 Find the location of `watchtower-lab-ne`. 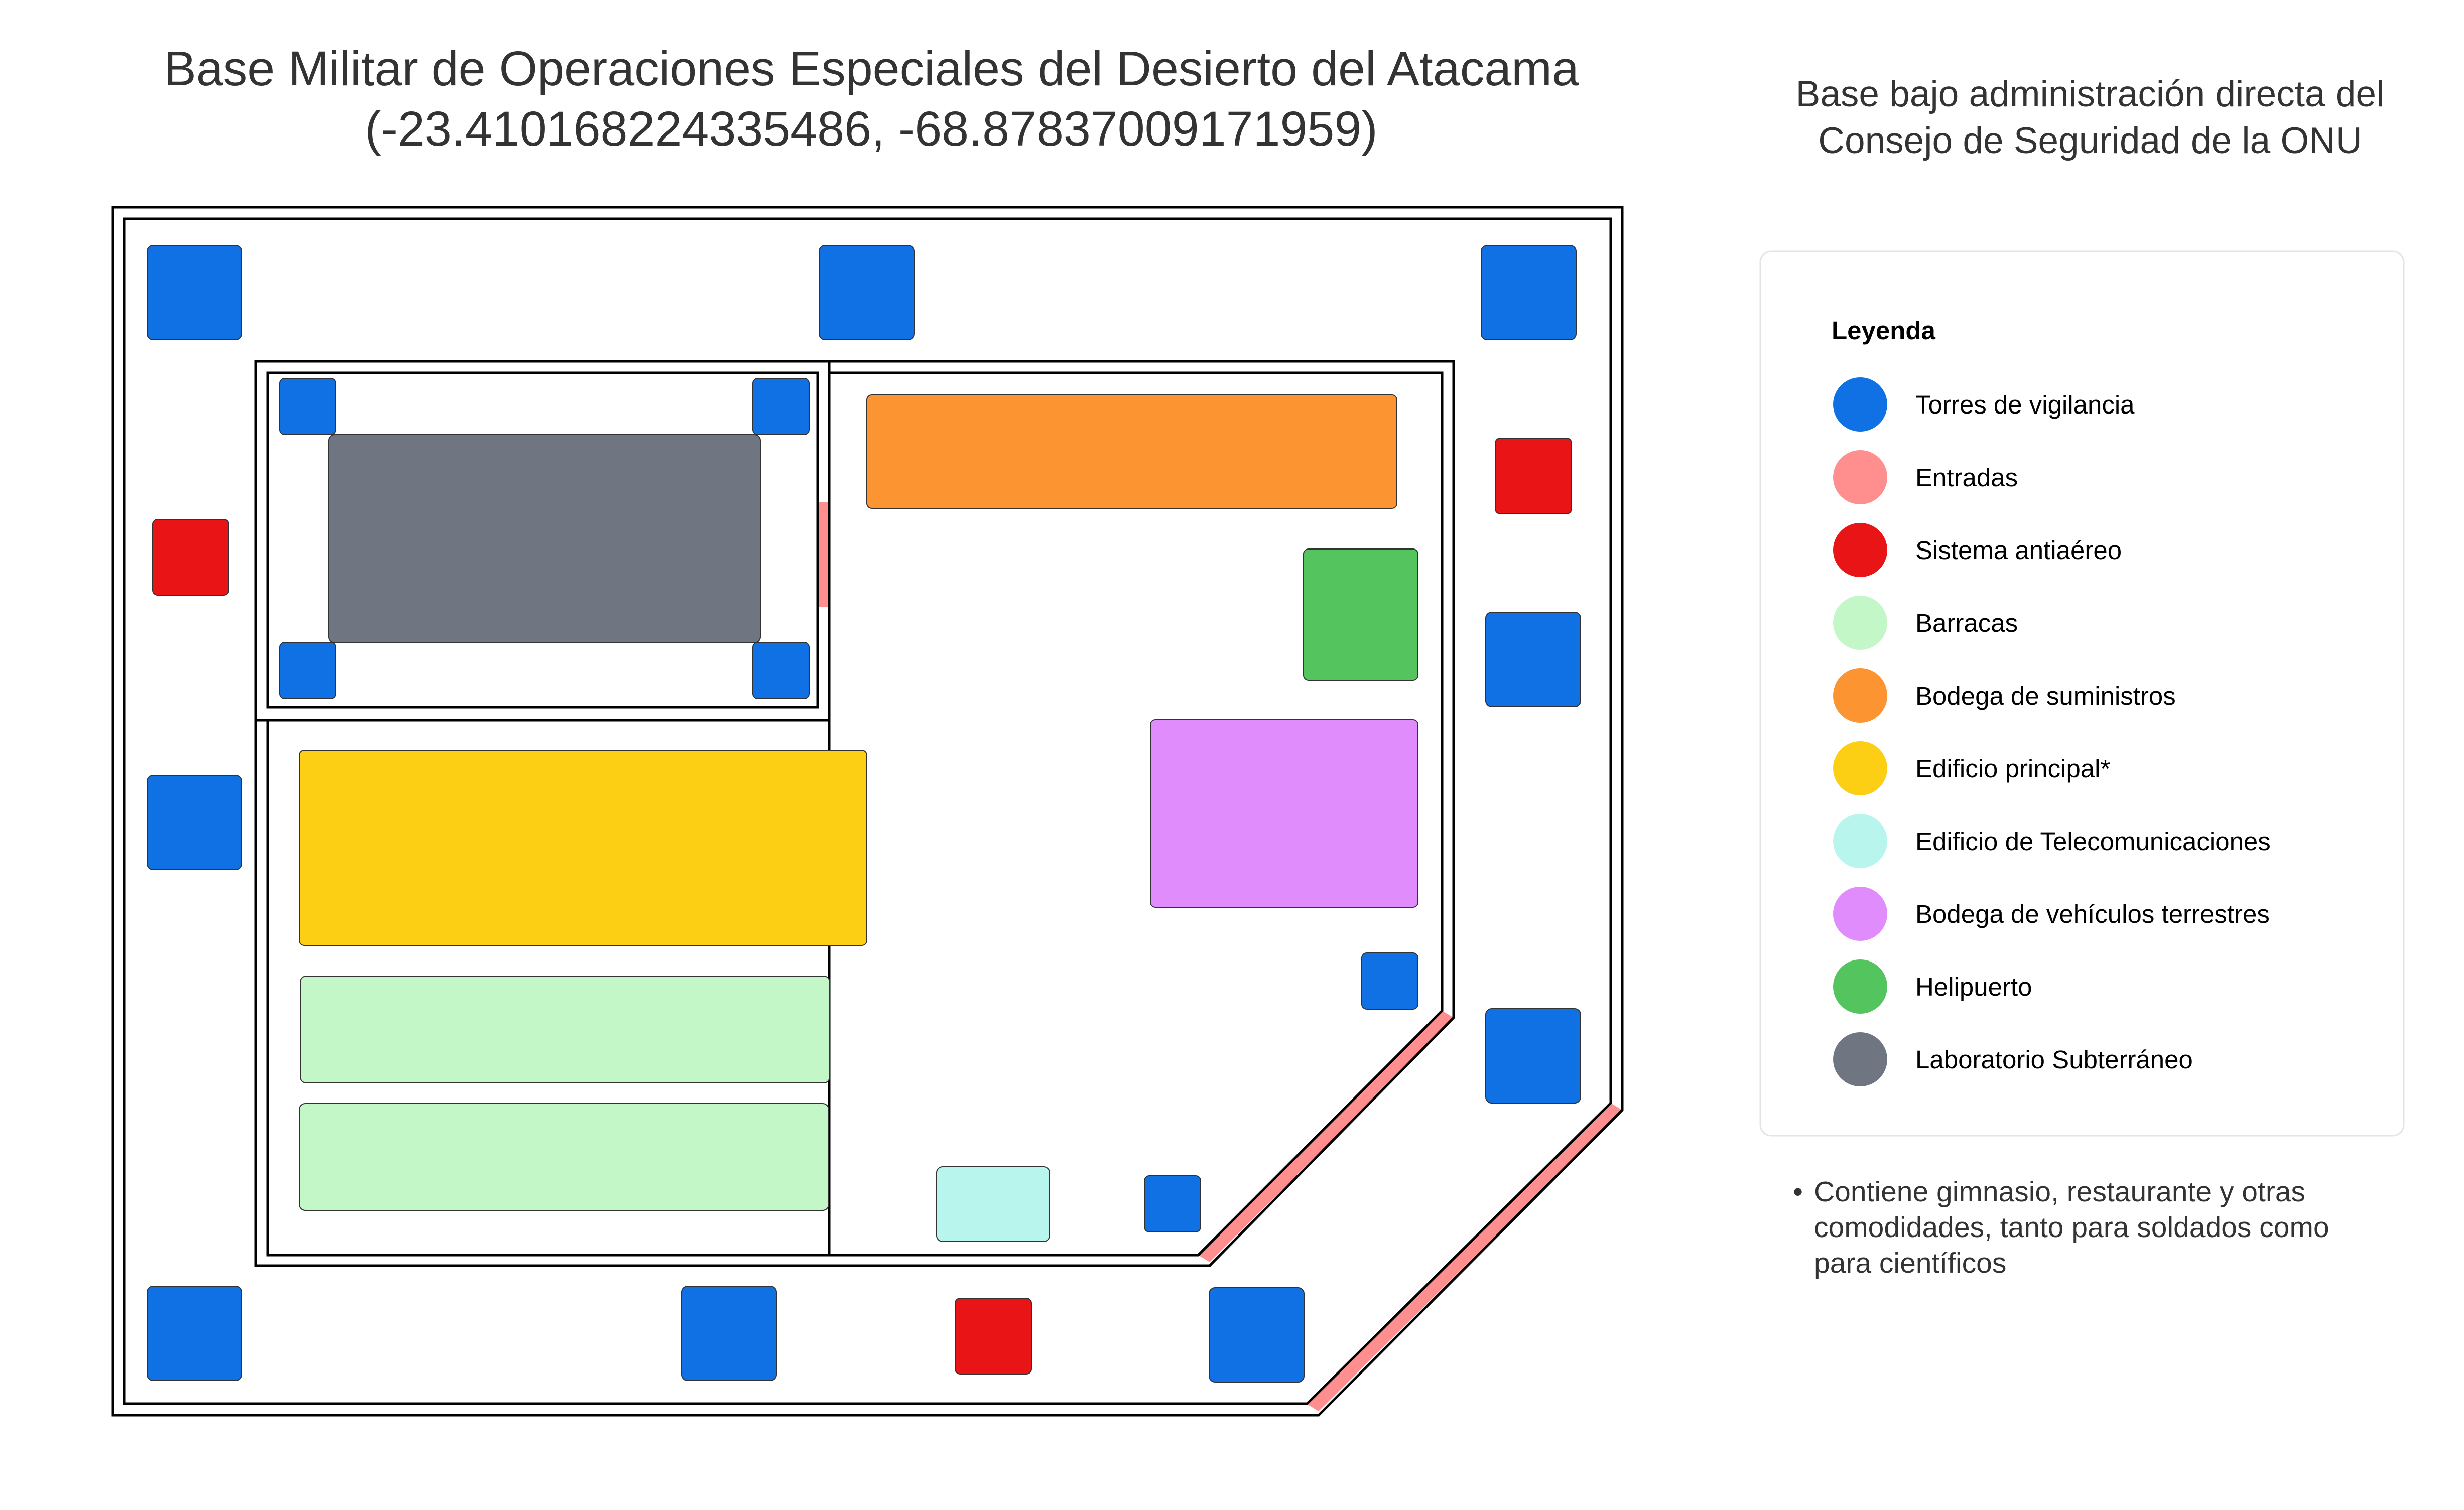

watchtower-lab-ne is located at coordinates (781, 407).